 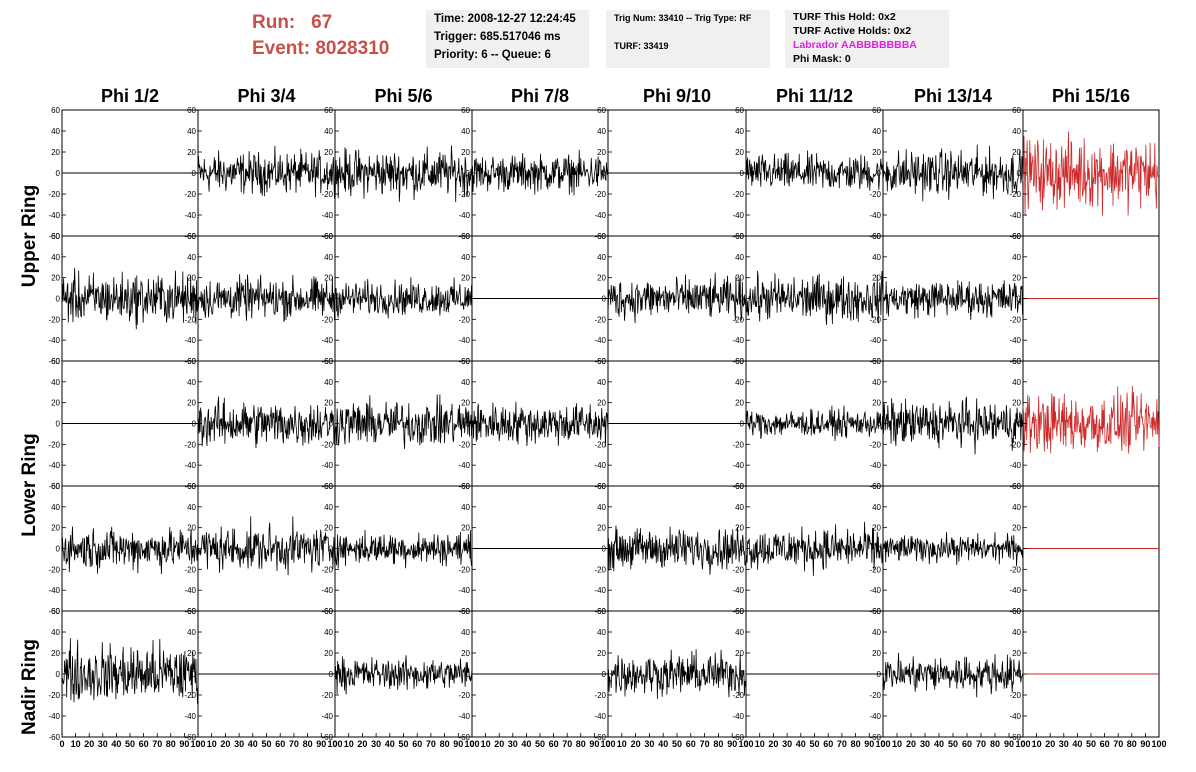 I want to click on x-tick-label: 30, so click(x=649, y=744).